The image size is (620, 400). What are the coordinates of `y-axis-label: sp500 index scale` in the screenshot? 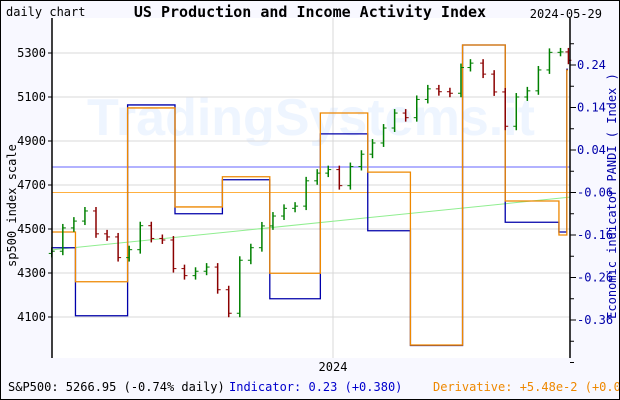 It's located at (12, 205).